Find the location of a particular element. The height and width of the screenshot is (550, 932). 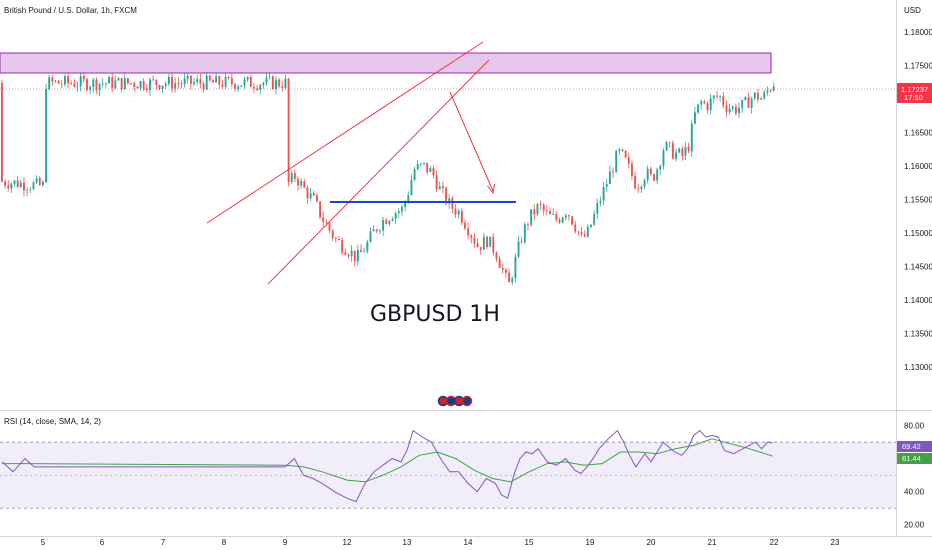

last-price-tag: 1.17237 17:50 is located at coordinates (914, 93).